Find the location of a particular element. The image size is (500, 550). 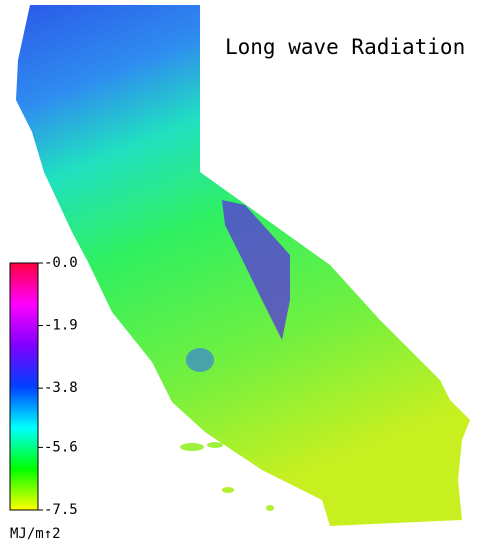

colorbar-tick-label: -0.0 is located at coordinates (61, 263).